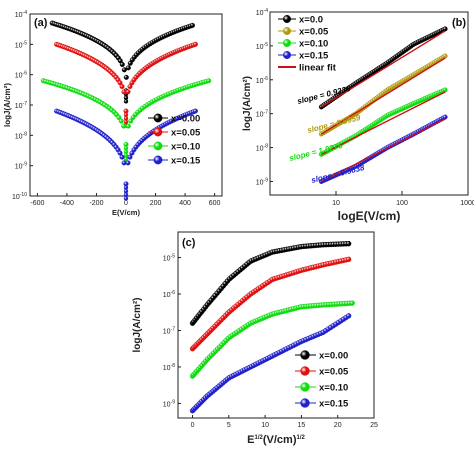 This screenshot has height=454, width=474. Describe the element at coordinates (156, 203) in the screenshot. I see `x-tick-label: 200` at that location.